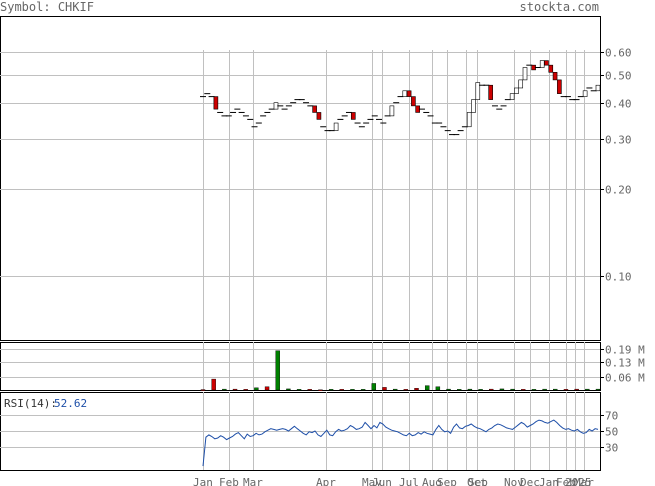 The height and width of the screenshot is (486, 655). Describe the element at coordinates (400, 443) in the screenshot. I see `rsi-series` at that location.